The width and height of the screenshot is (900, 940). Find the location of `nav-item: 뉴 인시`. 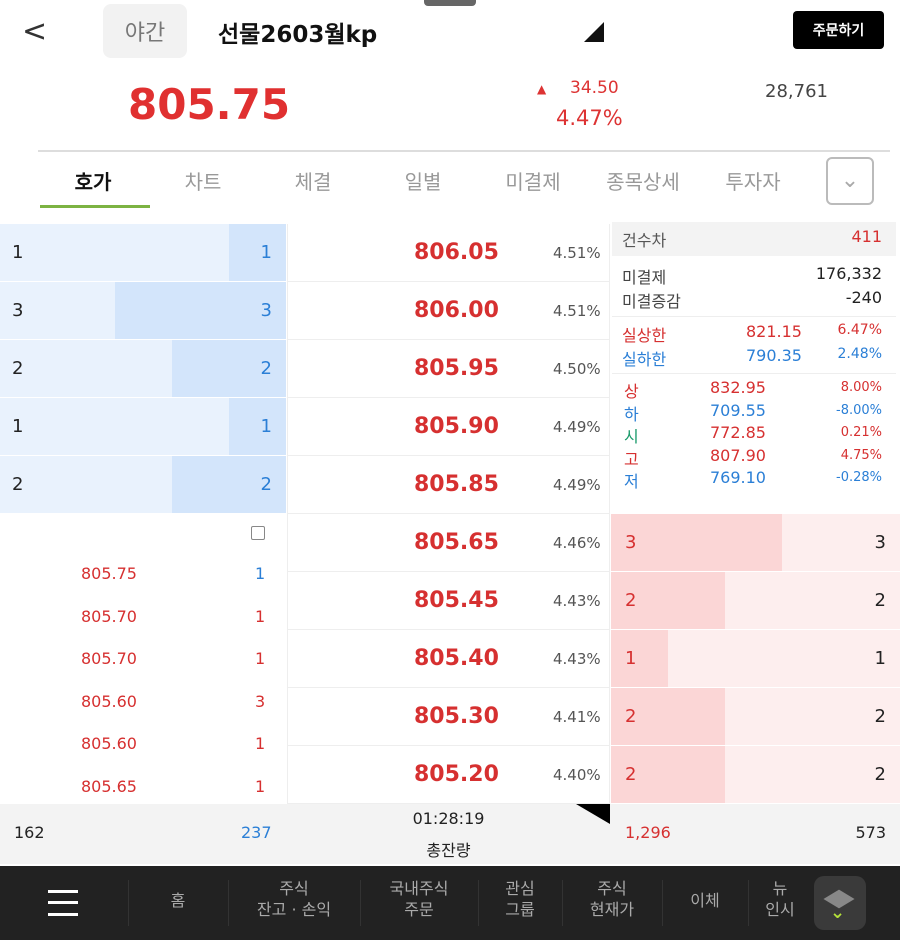

nav-item: 뉴 인시 is located at coordinates (780, 899).